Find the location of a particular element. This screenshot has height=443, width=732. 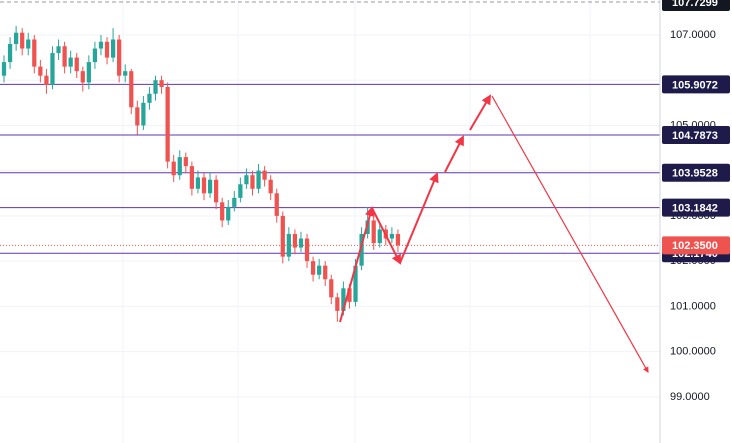

price-label: 104.7873 is located at coordinates (695, 136).